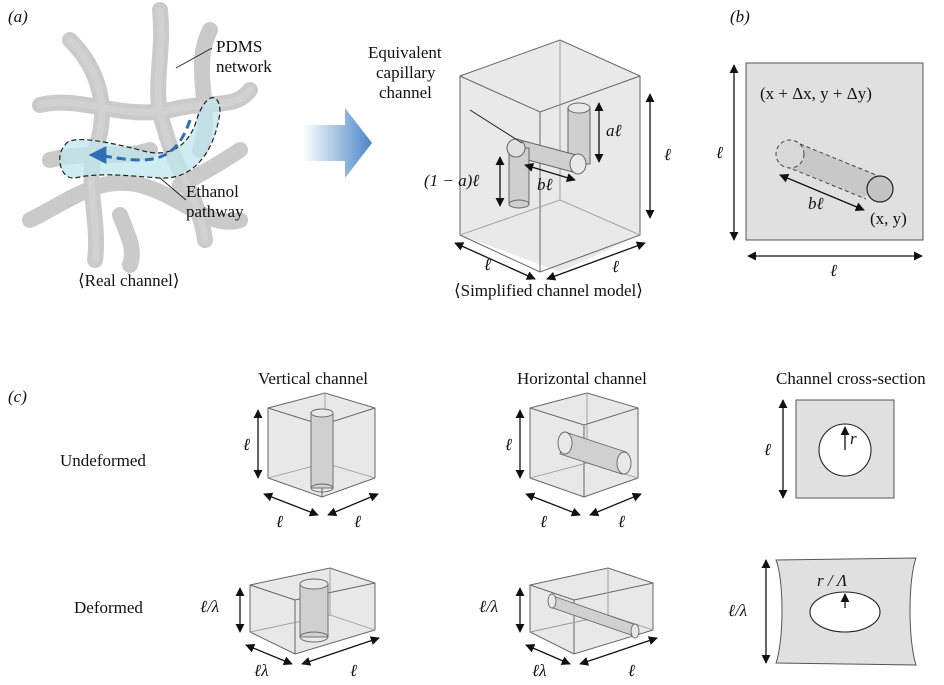 This screenshot has width=944, height=685. I want to click on ethanol-label-line1: Ethanol, so click(212, 191).